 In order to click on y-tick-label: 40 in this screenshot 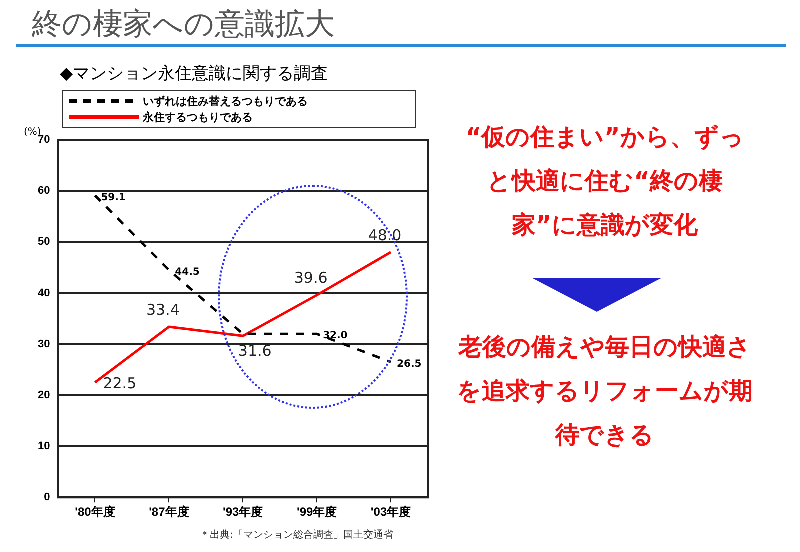, I will do `click(44, 293)`.